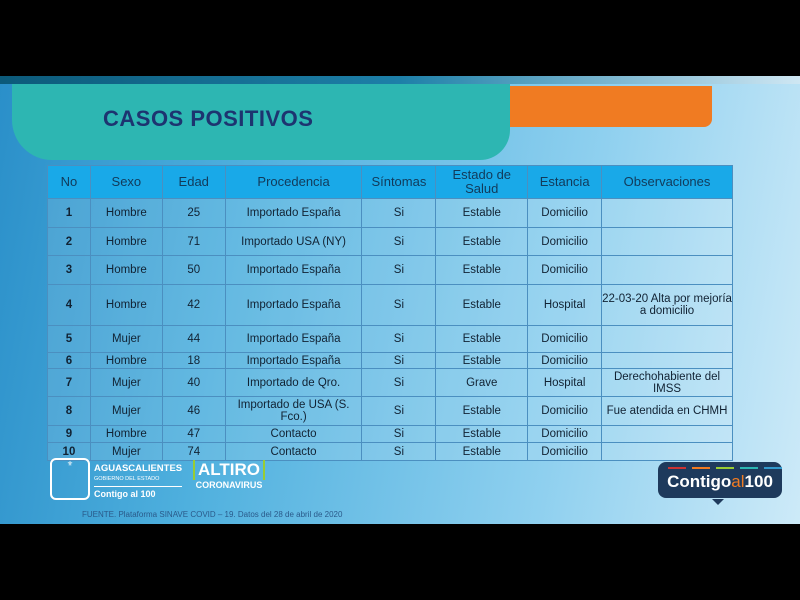  I want to click on logo-slogan: Contigo al 100, so click(138, 492).